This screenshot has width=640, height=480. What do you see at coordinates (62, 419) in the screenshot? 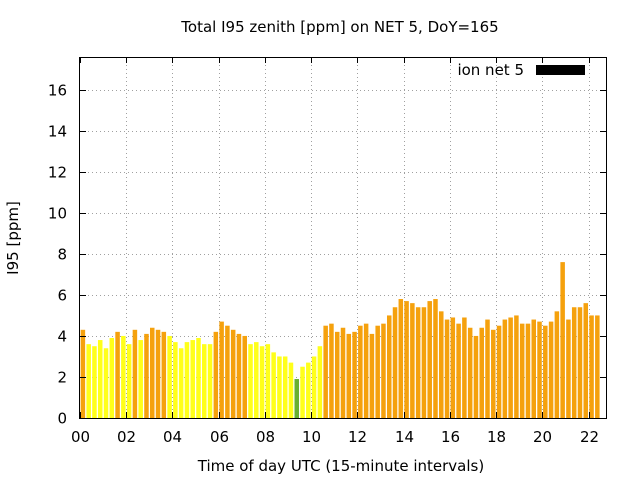
I see `y-tick-label: 0` at bounding box center [62, 419].